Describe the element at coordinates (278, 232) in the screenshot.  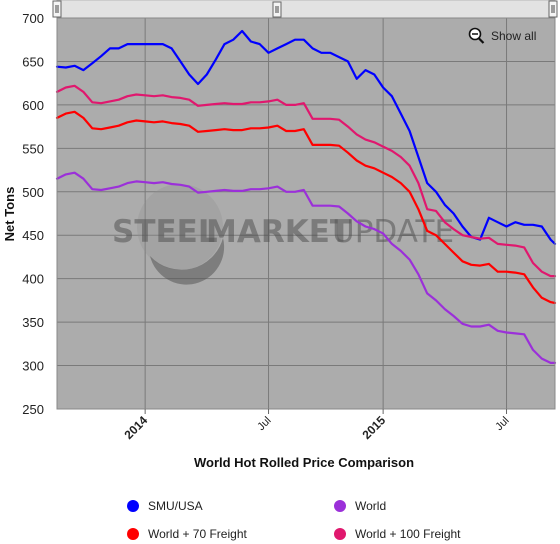
I see `watermark-word-market: MARKET` at that location.